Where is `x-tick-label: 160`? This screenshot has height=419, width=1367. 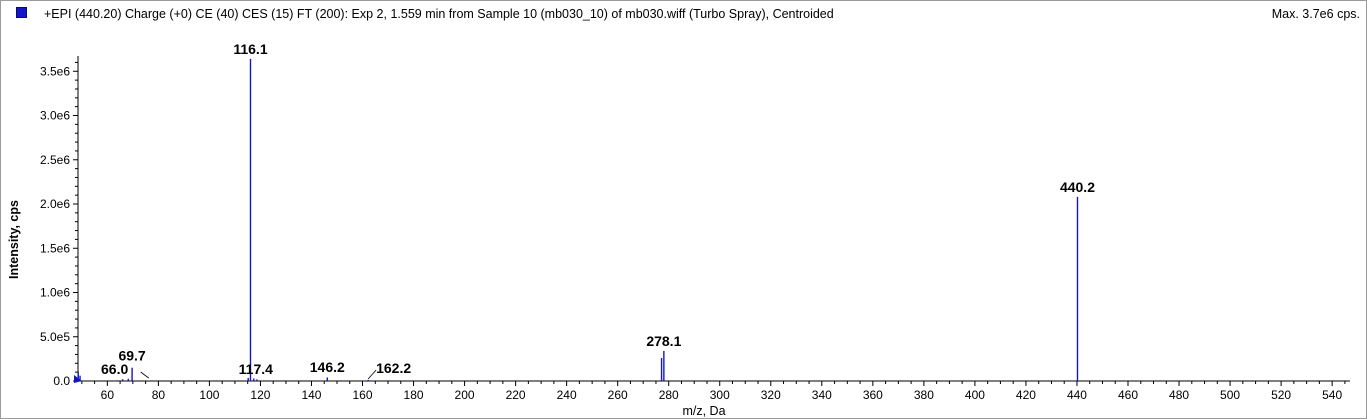 x-tick-label: 160 is located at coordinates (362, 395).